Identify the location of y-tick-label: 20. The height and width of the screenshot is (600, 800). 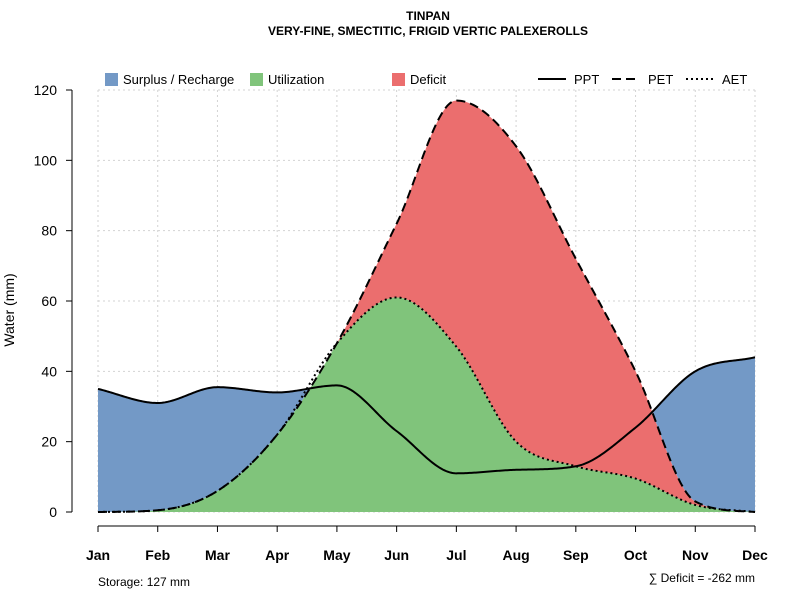
(49, 442).